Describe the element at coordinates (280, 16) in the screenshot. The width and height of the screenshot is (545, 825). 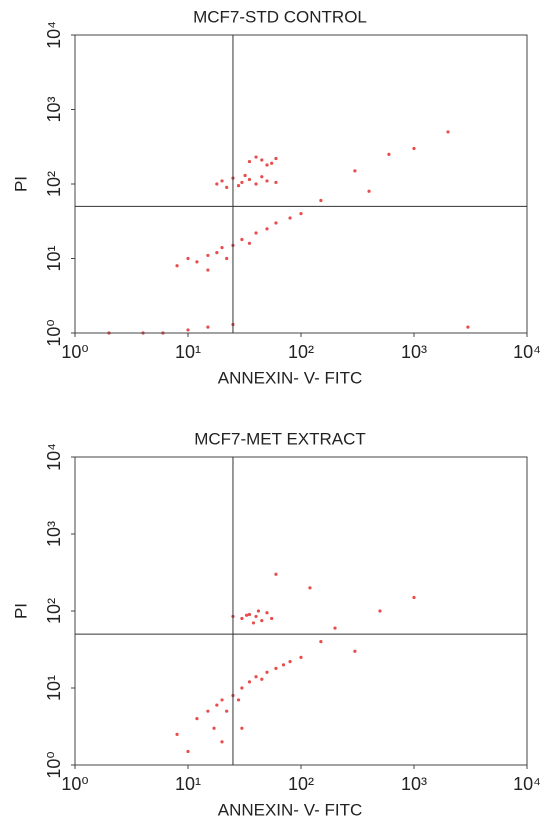
I see `chart-title: MCF7-STD CONTROL` at that location.